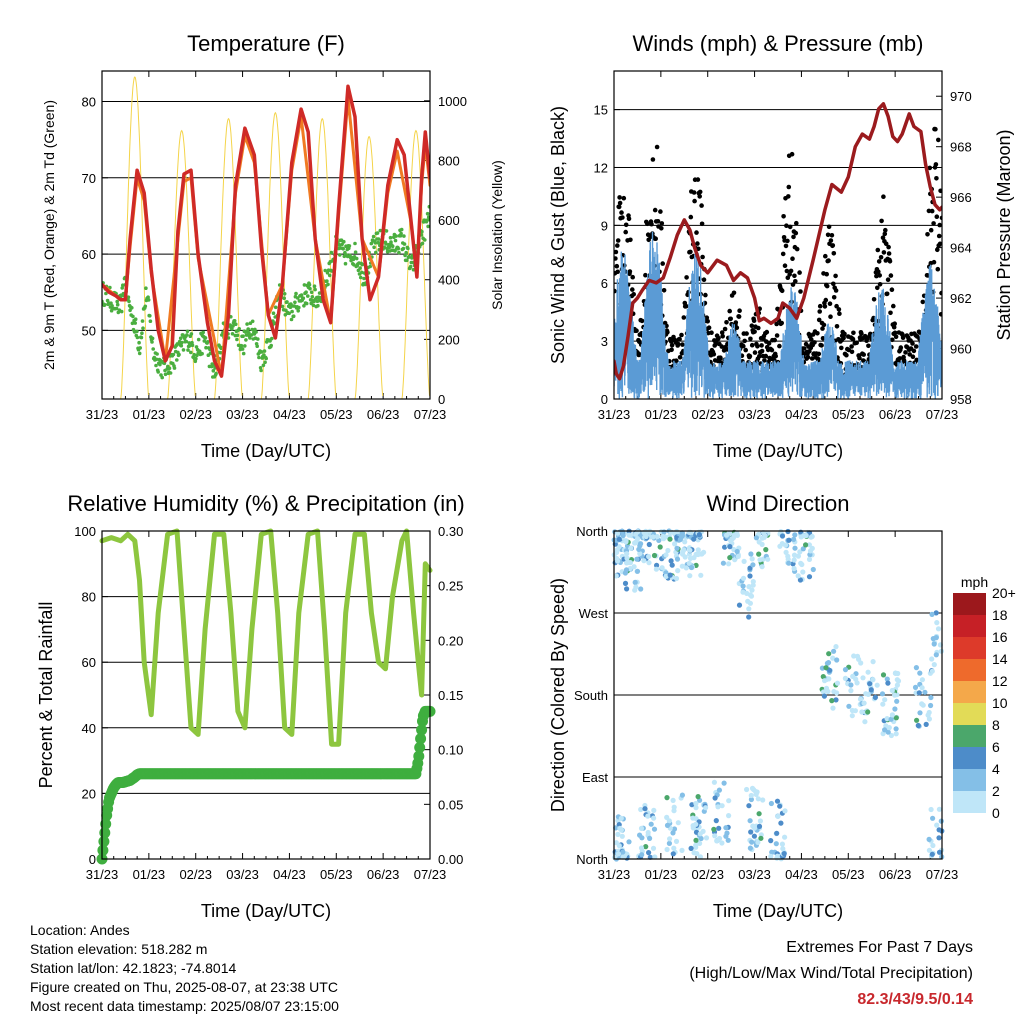  Describe the element at coordinates (604, 283) in the screenshot. I see `y-tick-label: 6` at that location.